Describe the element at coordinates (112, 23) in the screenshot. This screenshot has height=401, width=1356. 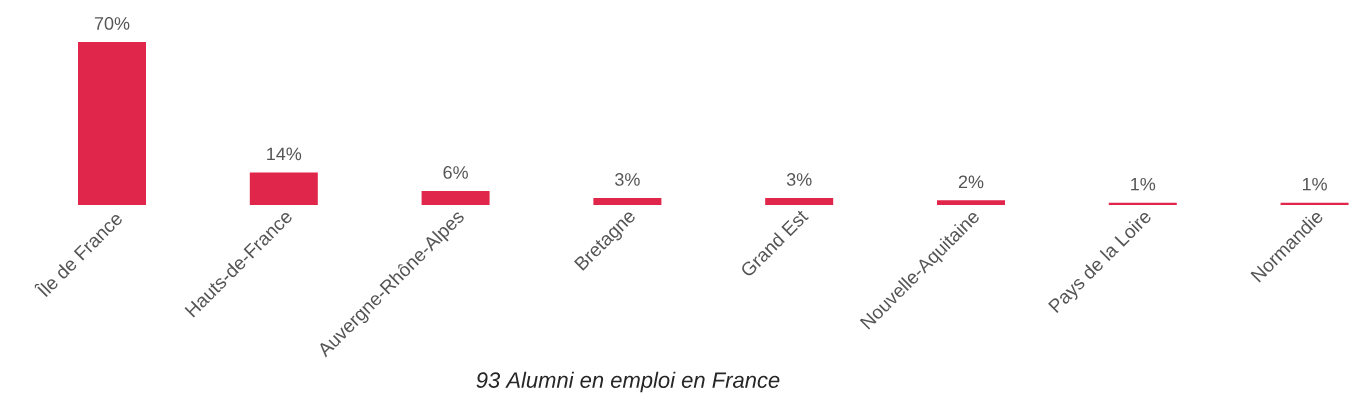
I see `data-label: 70%` at that location.